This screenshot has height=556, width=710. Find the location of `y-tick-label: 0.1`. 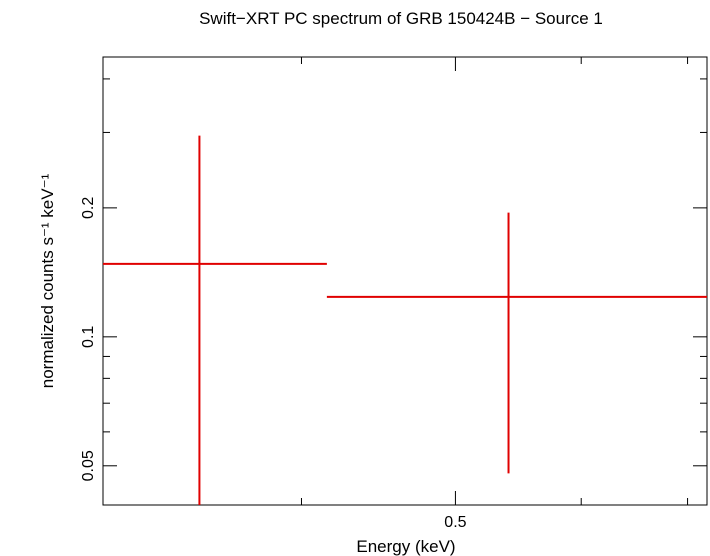

y-tick-label: 0.1 is located at coordinates (88, 337).